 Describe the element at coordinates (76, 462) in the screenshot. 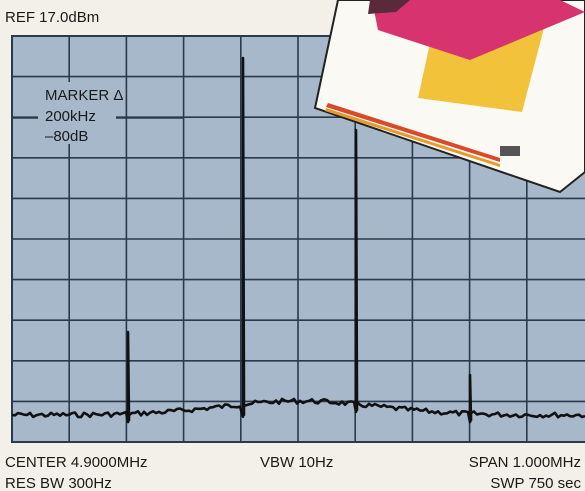

I see `center-frequency: CENTER 4.9000MHz` at that location.